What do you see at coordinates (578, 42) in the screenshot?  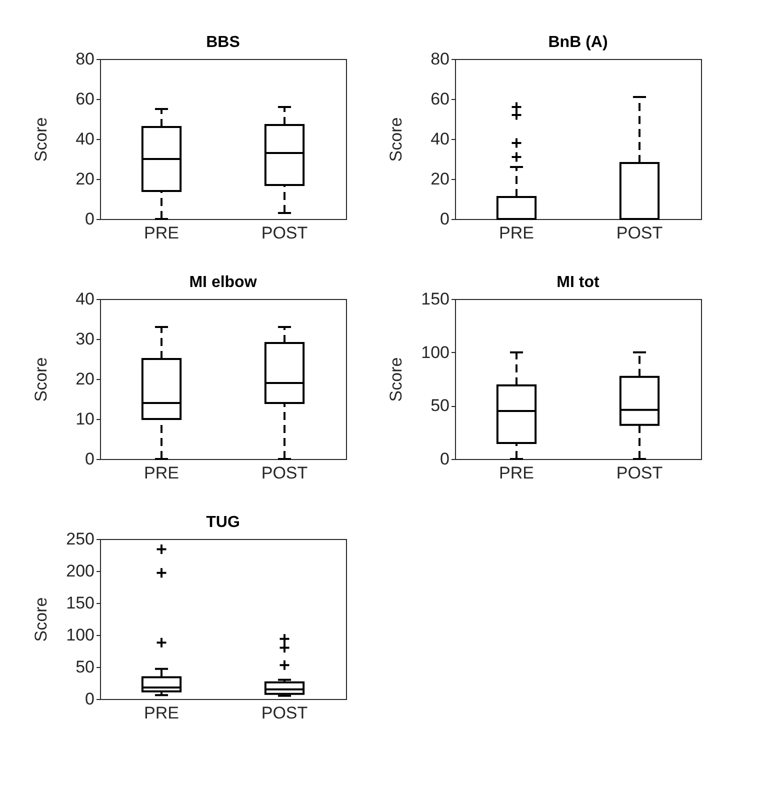 I see `chart-title: BnB (A)` at bounding box center [578, 42].